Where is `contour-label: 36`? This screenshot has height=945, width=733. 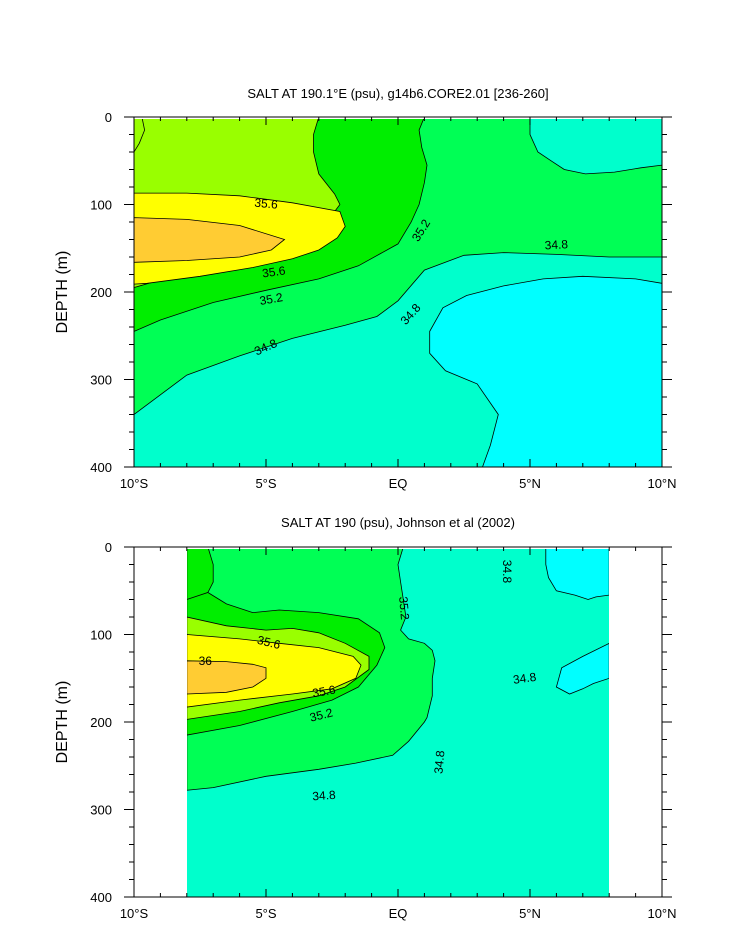
contour-label: 36 is located at coordinates (206, 661).